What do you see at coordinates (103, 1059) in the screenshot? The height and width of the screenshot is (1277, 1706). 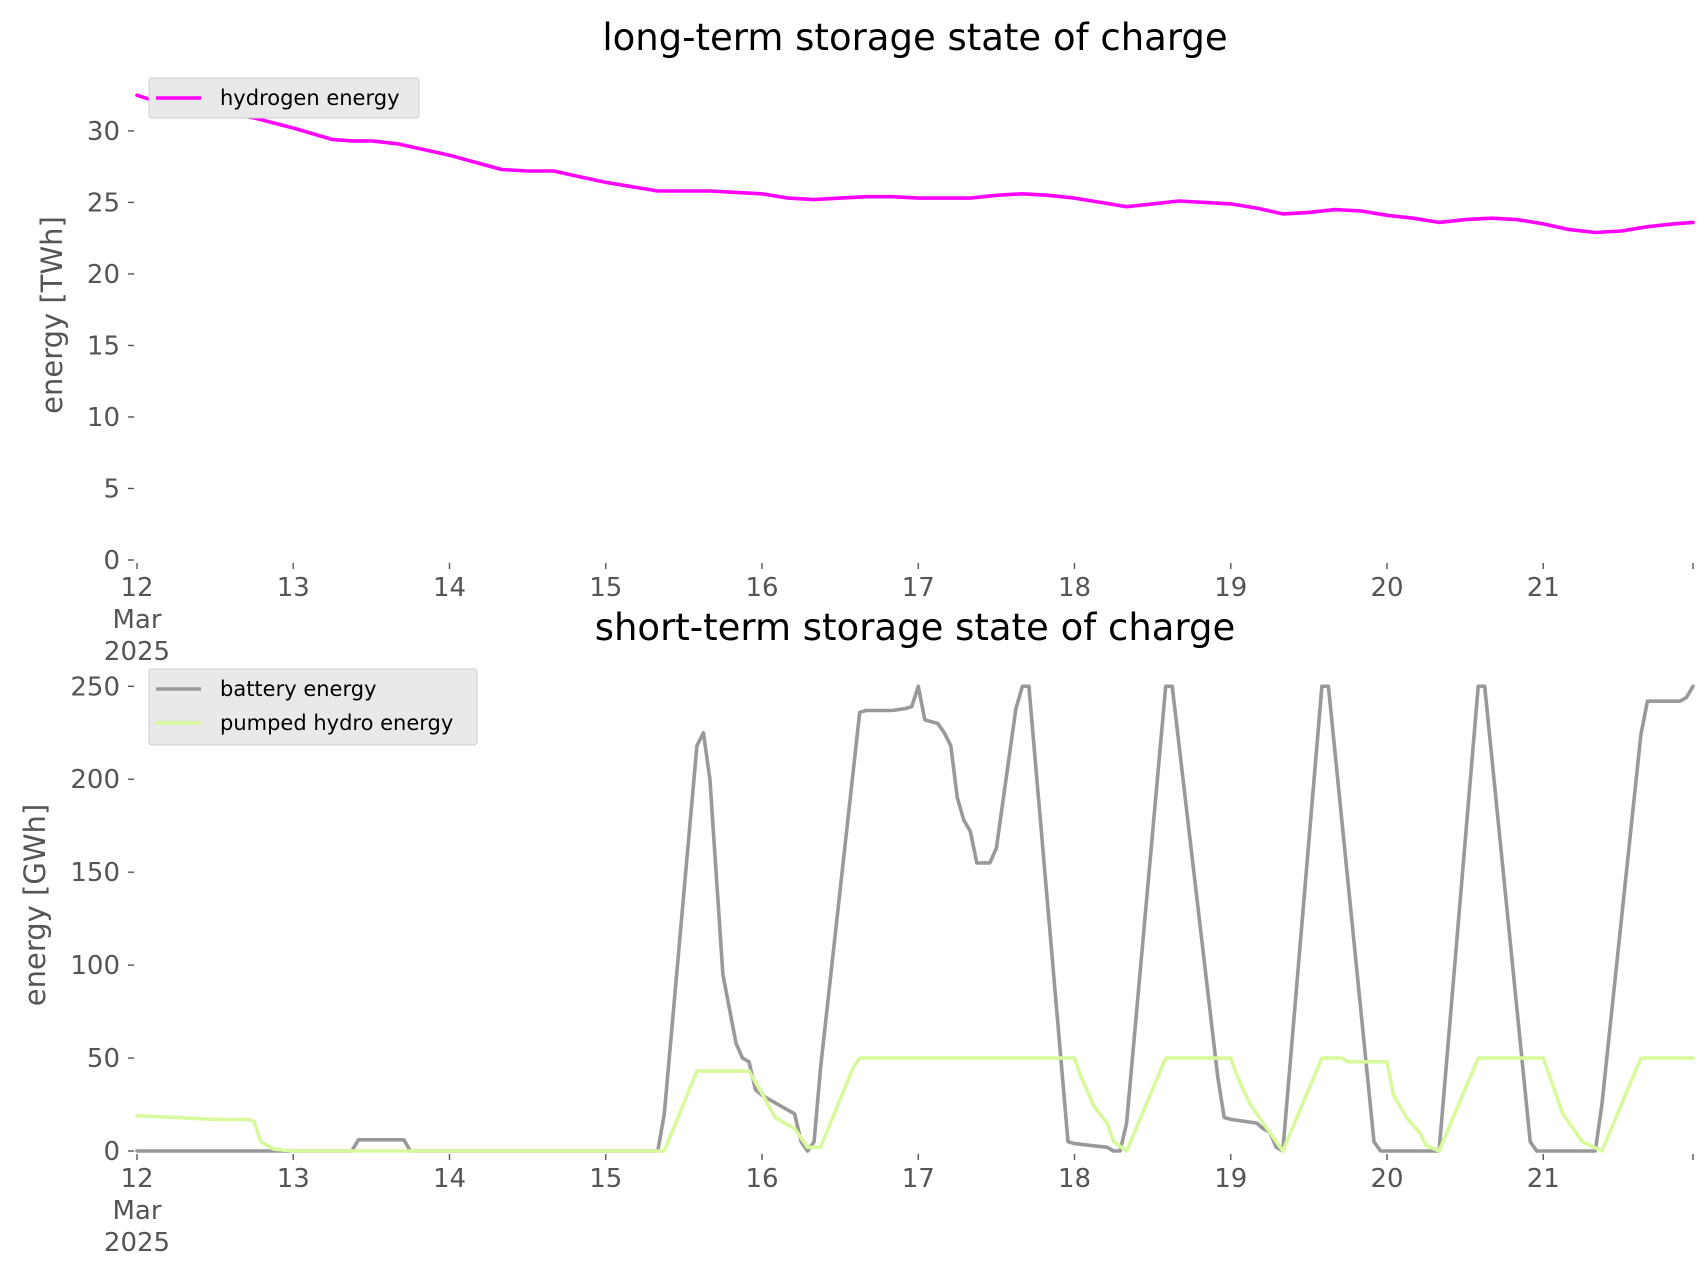 I see `y-tick-label: 50` at bounding box center [103, 1059].